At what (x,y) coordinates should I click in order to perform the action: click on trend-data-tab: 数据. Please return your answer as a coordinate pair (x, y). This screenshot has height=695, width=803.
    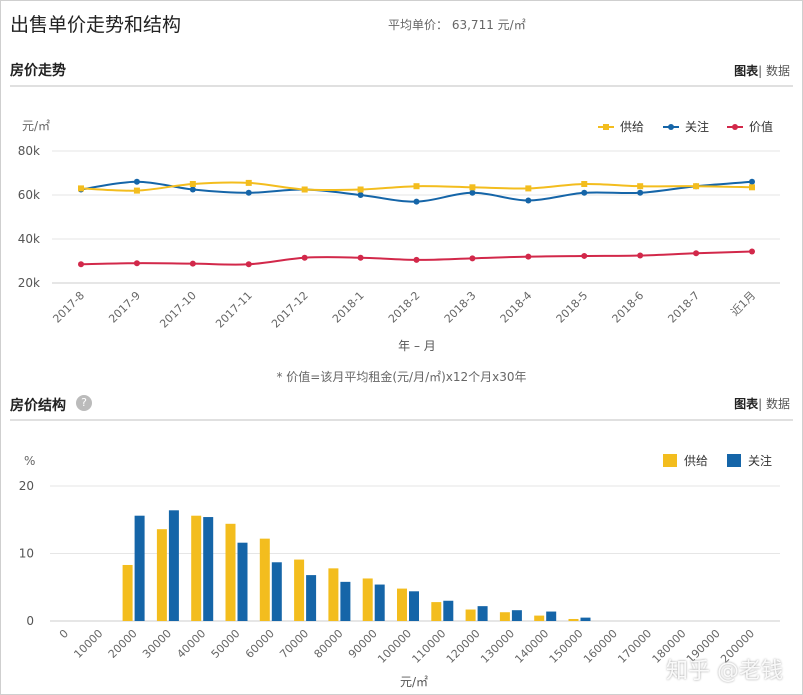
    Looking at the image, I should click on (777, 71).